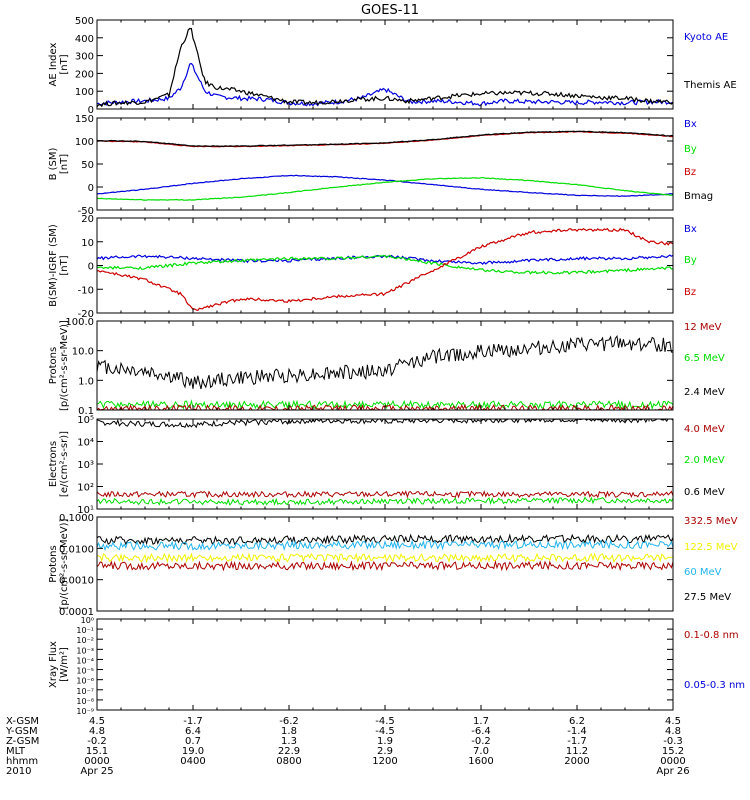 Image resolution: width=750 pixels, height=800 pixels. I want to click on orbit-cell: 0400, so click(192, 761).